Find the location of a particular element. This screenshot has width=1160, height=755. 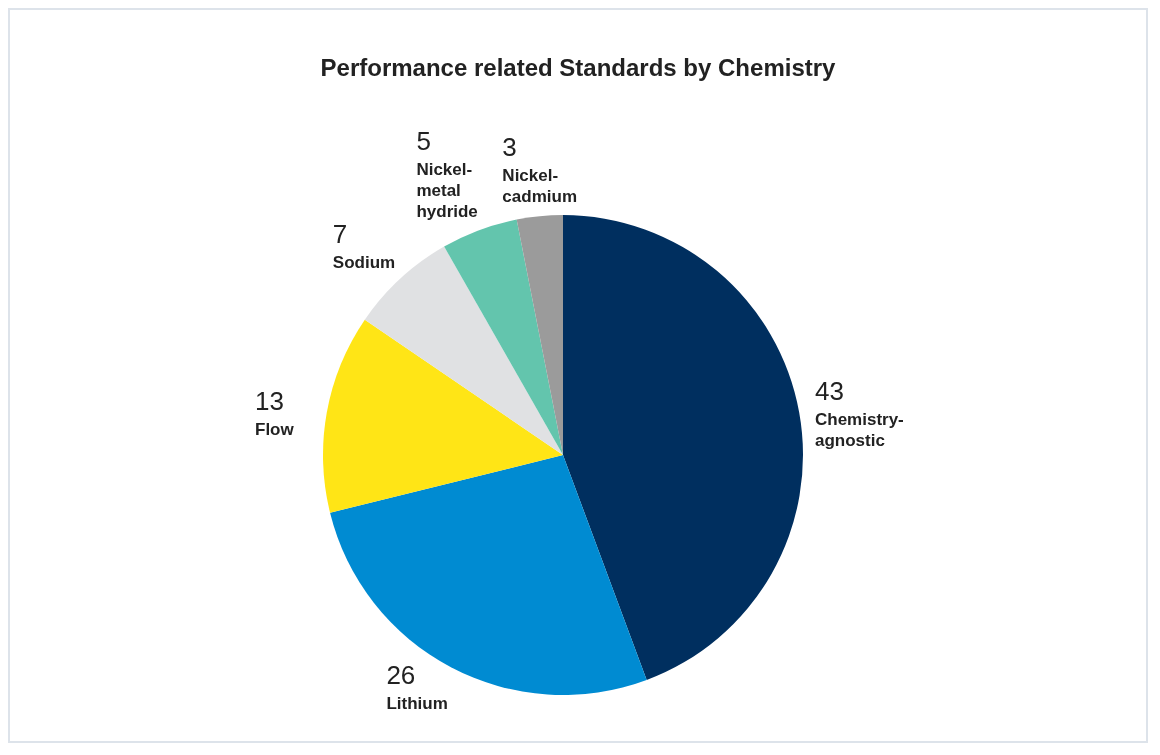

chart-title: Performance related Standards by Chemistry is located at coordinates (578, 68).